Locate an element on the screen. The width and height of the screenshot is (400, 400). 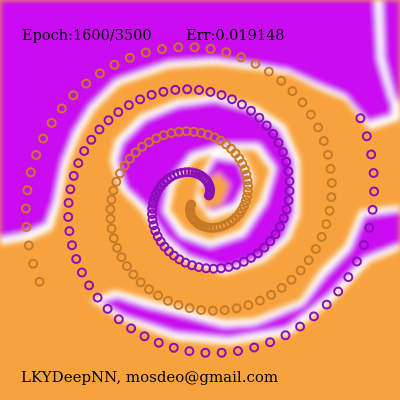
error-readout: Err:0.019148 is located at coordinates (235, 36).